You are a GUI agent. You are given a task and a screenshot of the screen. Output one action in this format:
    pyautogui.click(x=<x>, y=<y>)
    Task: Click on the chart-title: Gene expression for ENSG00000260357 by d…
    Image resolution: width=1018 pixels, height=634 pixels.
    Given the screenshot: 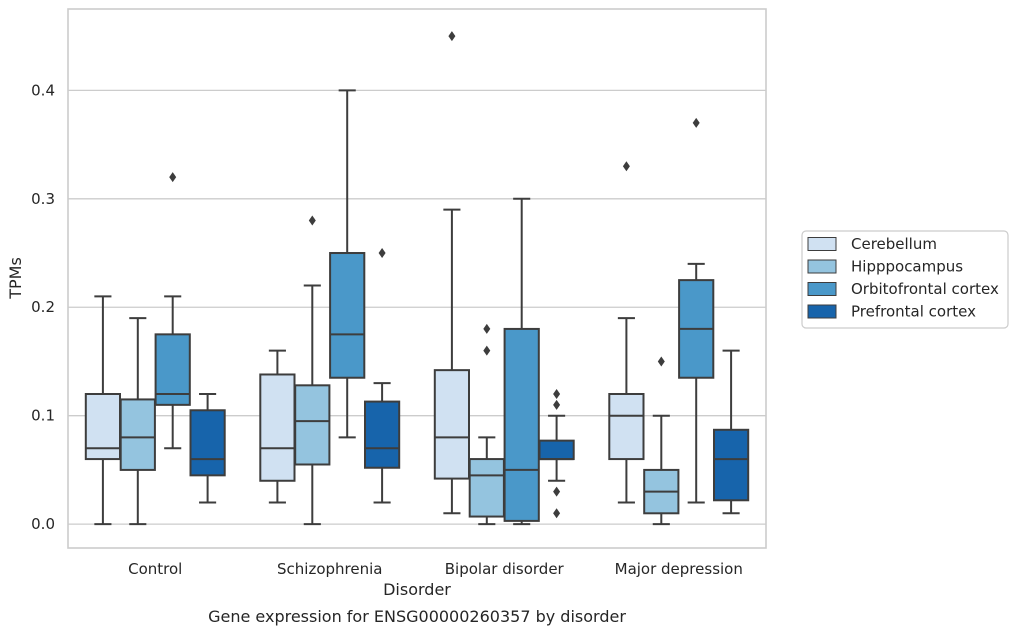 What is the action you would take?
    pyautogui.click(x=417, y=616)
    